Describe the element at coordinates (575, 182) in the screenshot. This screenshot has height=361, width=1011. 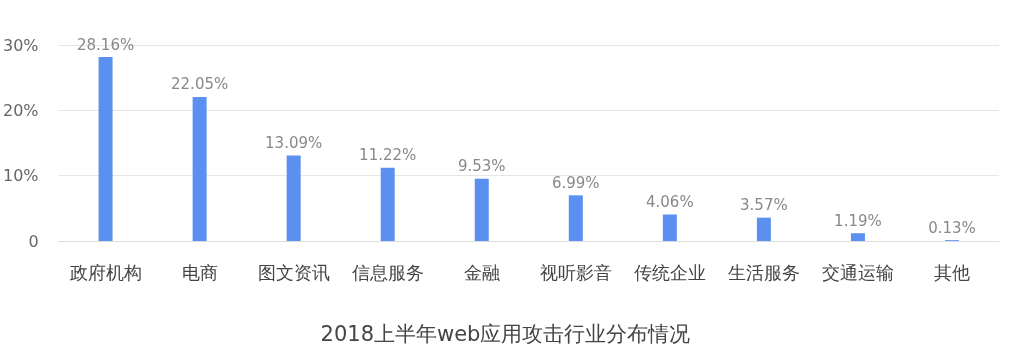
I see `data-label: 6.99%` at that location.